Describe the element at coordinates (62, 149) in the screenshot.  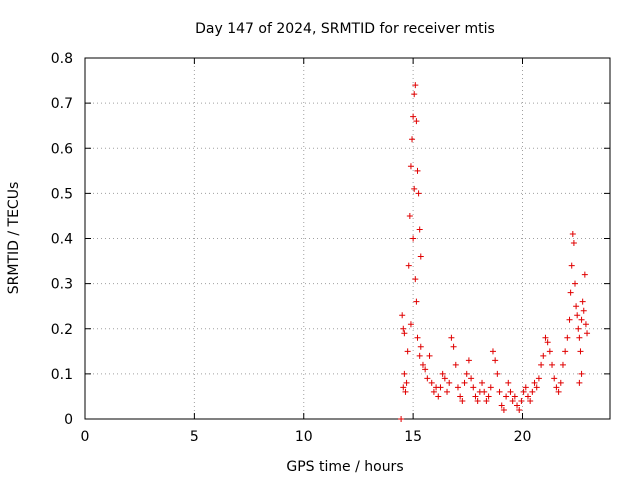
I see `y-tick-label: 0.6` at that location.